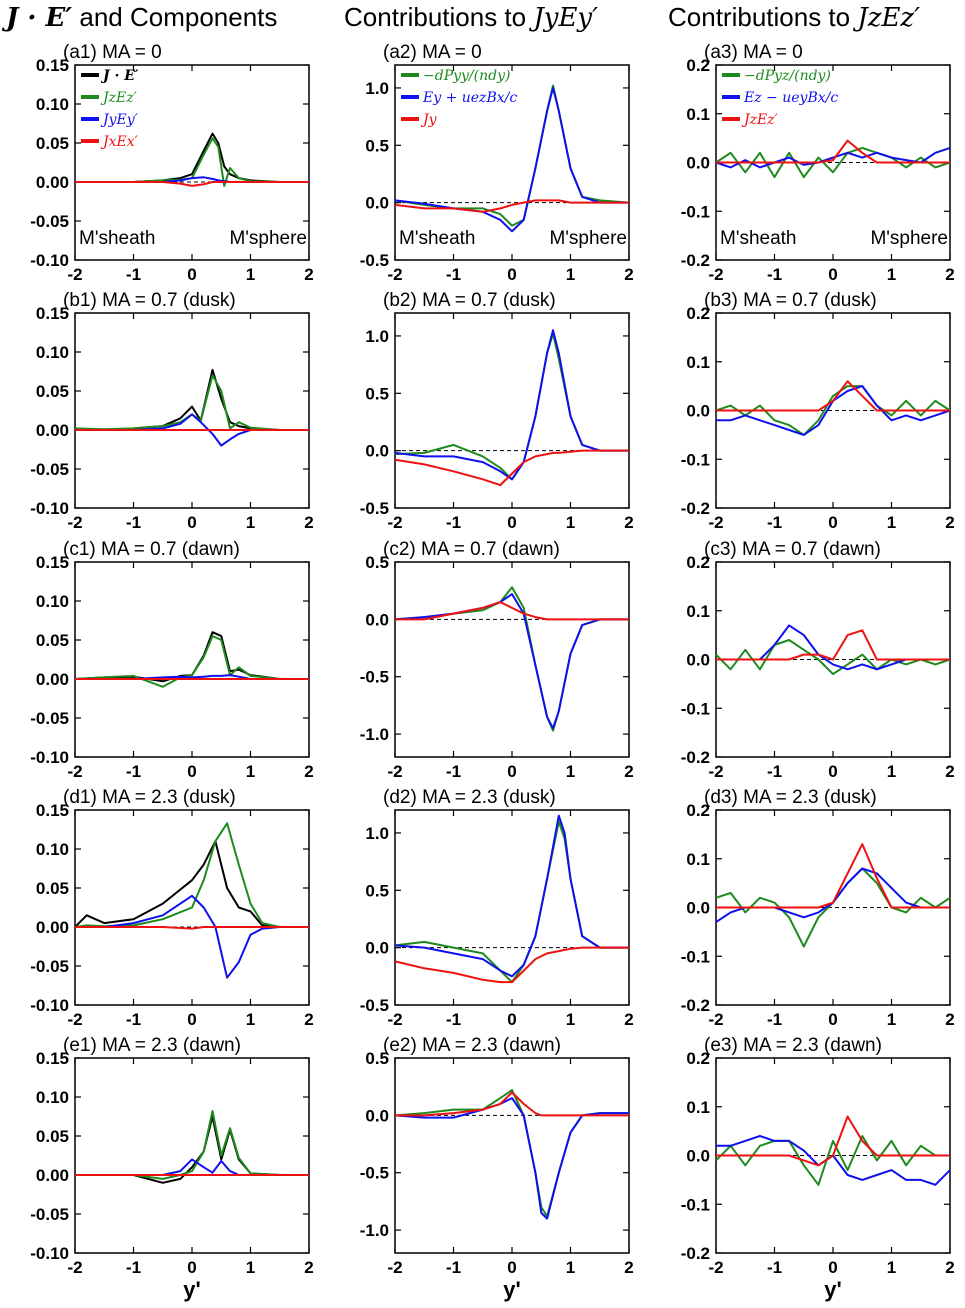 Image resolution: width=965 pixels, height=1308 pixels. Describe the element at coordinates (152, 1045) in the screenshot. I see `panel-label: (e1) MA = 2.3 (dawn)` at that location.